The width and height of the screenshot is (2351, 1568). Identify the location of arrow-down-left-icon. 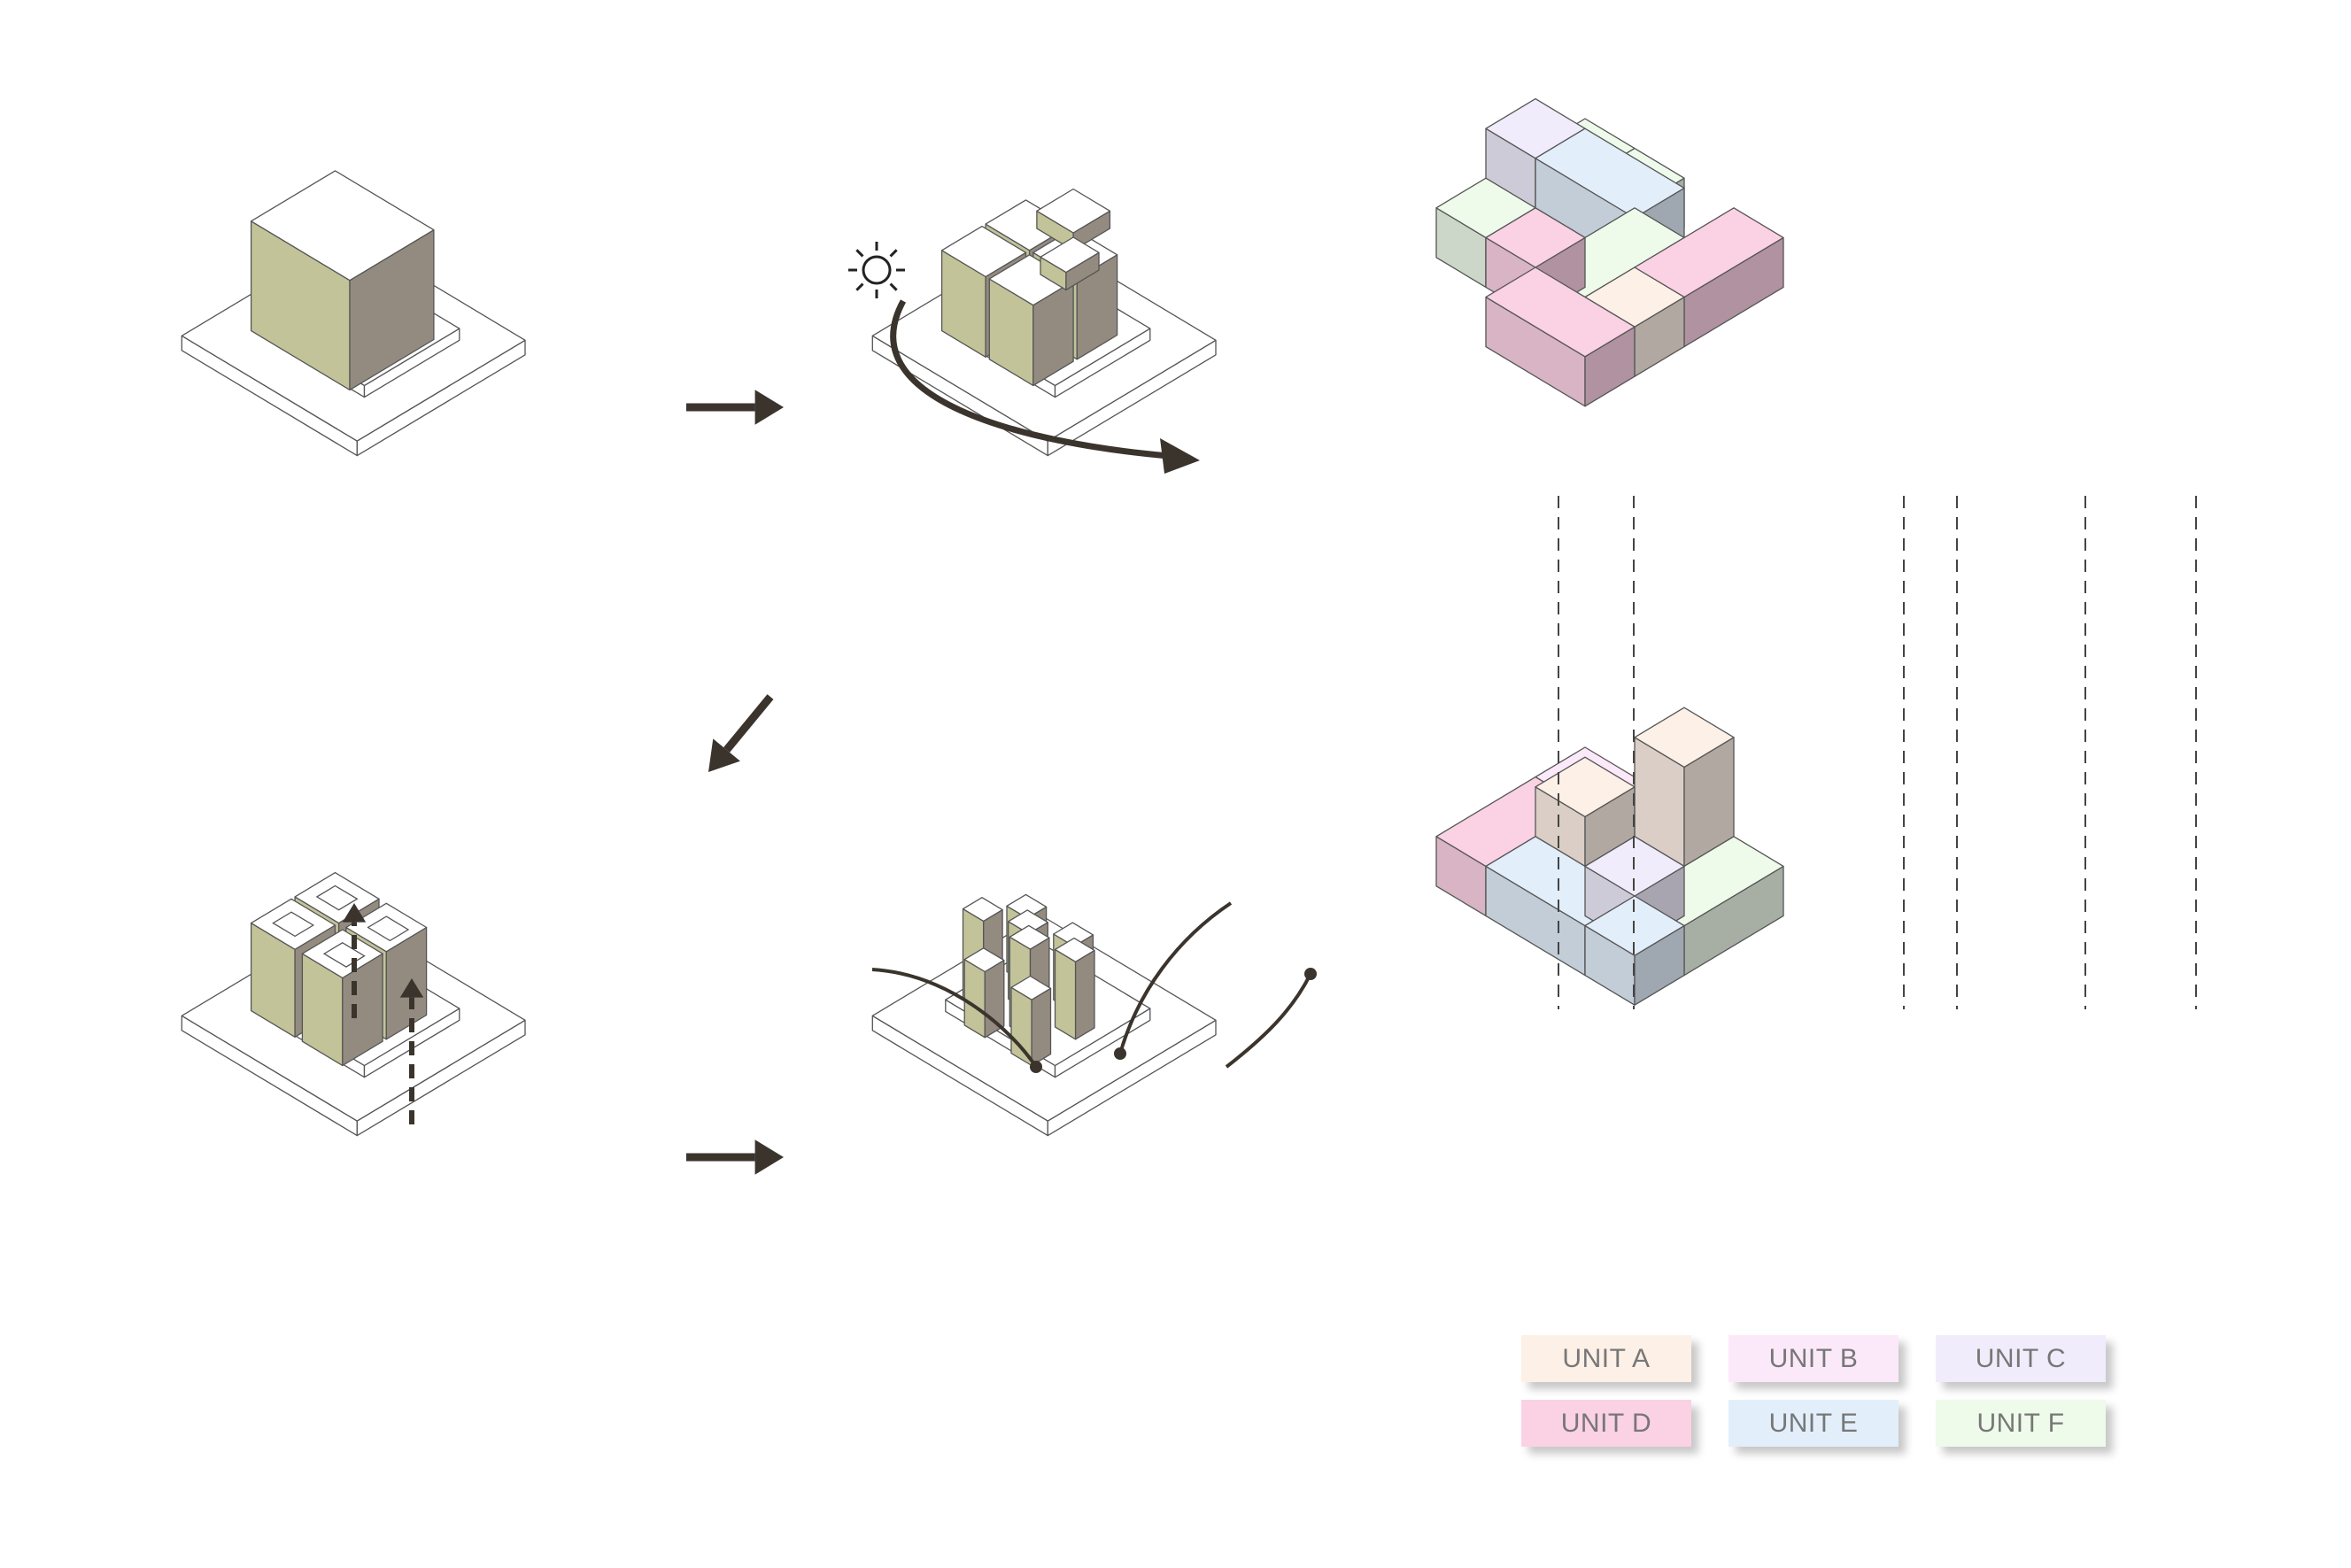
(741, 733).